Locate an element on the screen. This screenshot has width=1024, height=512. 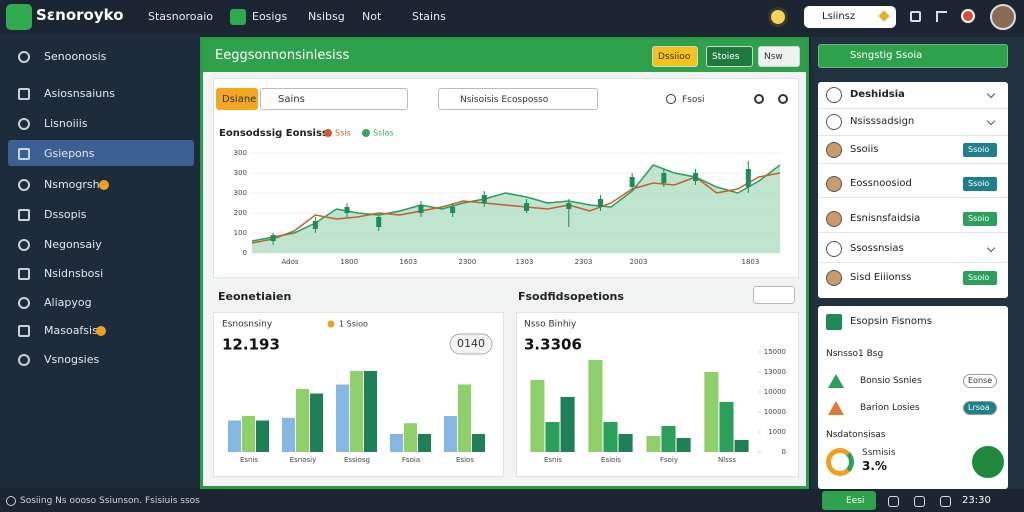
icon-button is located at coordinates (774, 295).